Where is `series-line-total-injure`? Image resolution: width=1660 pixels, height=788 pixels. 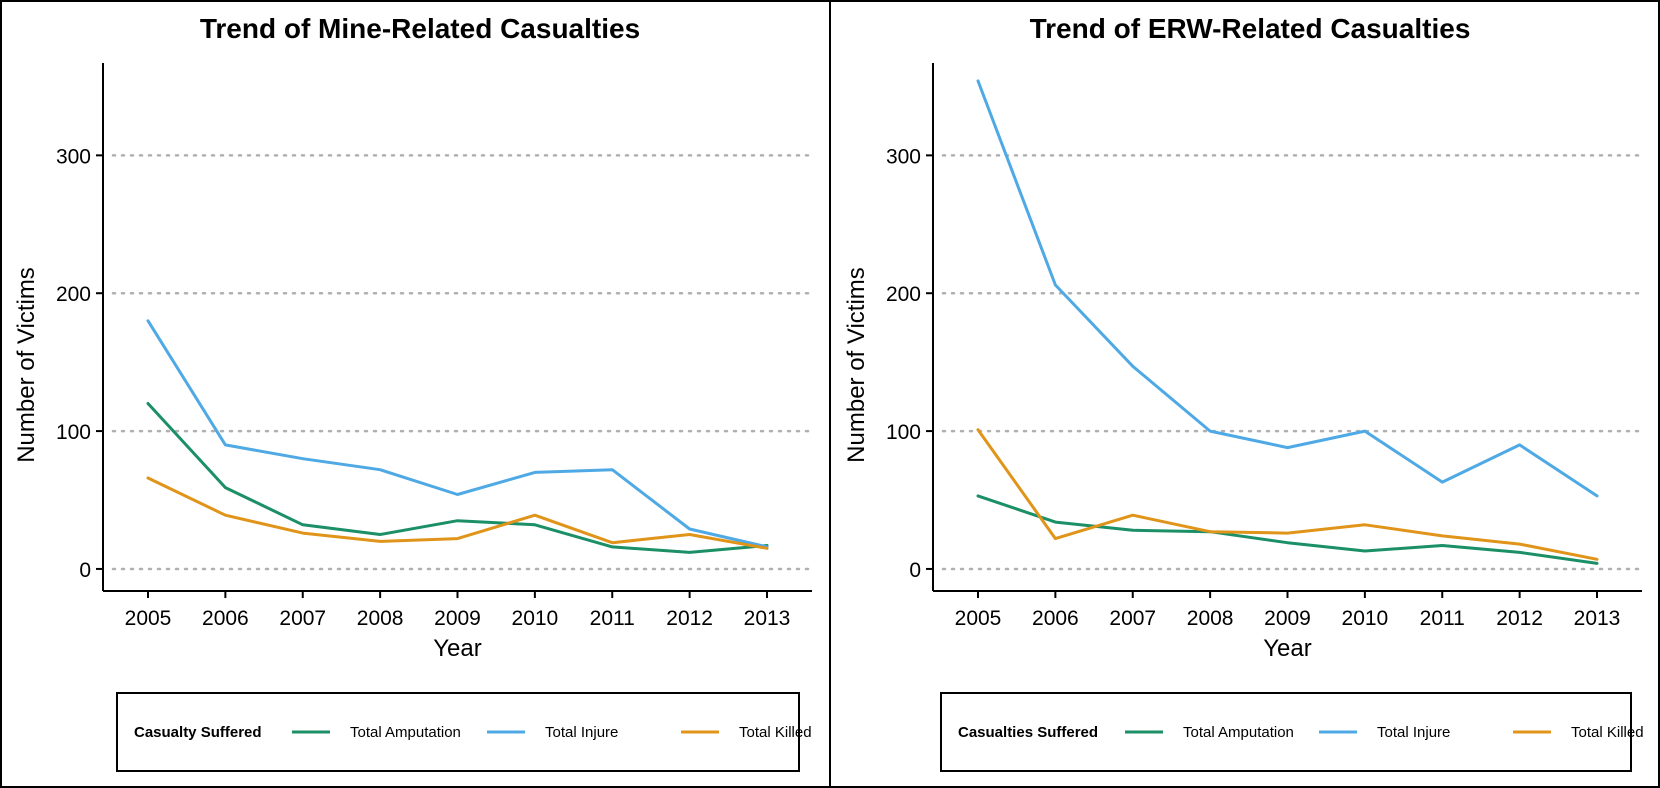 series-line-total-injure is located at coordinates (457, 434).